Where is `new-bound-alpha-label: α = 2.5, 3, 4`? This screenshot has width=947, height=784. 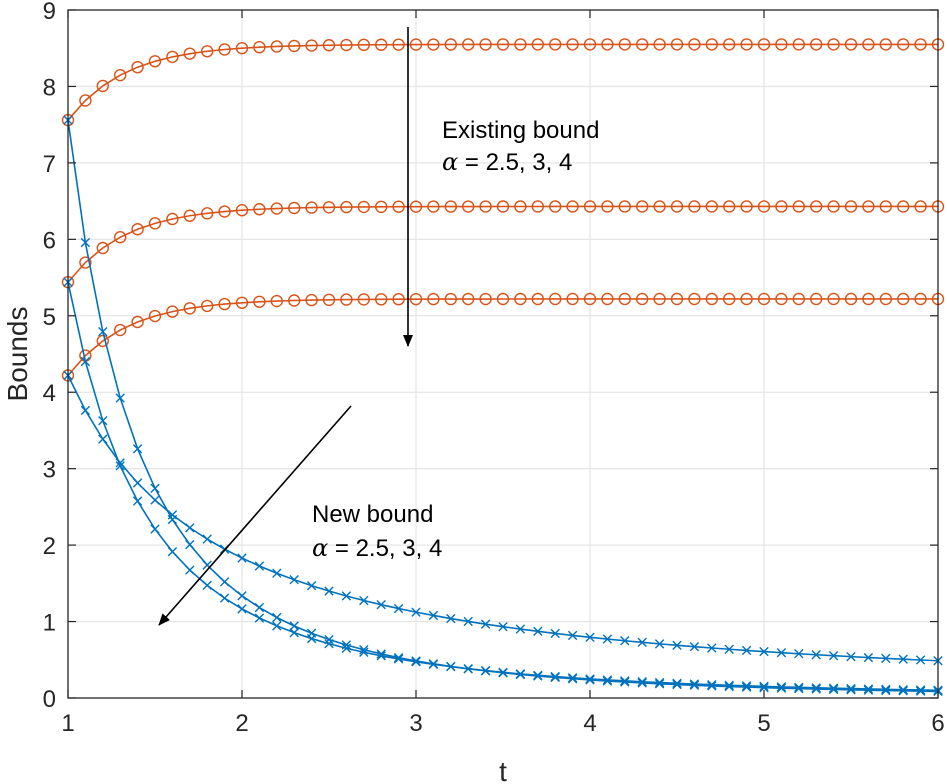 new-bound-alpha-label: α = 2.5, 3, 4 is located at coordinates (377, 548).